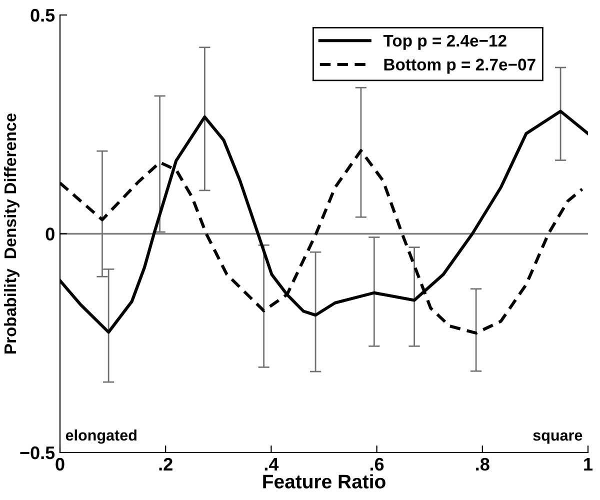  What do you see at coordinates (50, 234) in the screenshot?
I see `y-tick-label: 0` at bounding box center [50, 234].